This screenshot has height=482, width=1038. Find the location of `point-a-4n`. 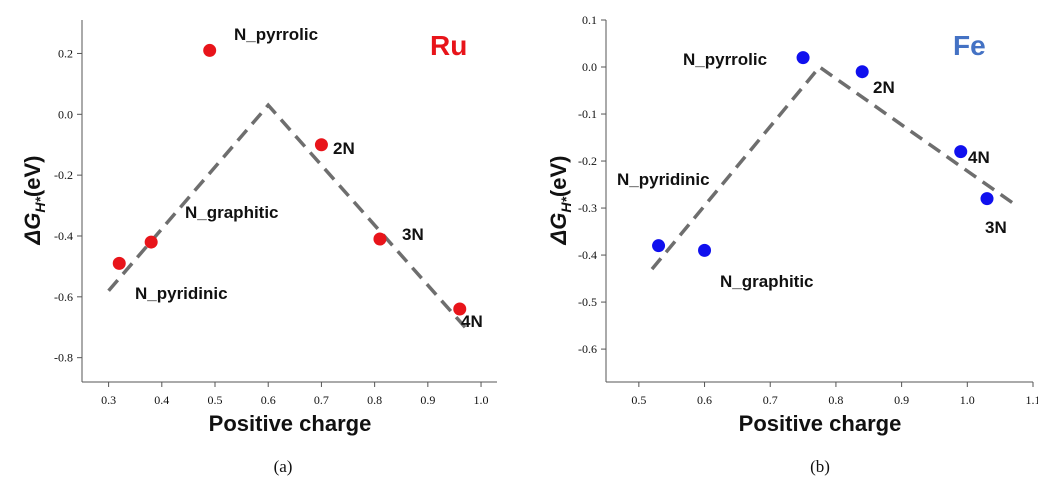

point-a-4n is located at coordinates (460, 309).